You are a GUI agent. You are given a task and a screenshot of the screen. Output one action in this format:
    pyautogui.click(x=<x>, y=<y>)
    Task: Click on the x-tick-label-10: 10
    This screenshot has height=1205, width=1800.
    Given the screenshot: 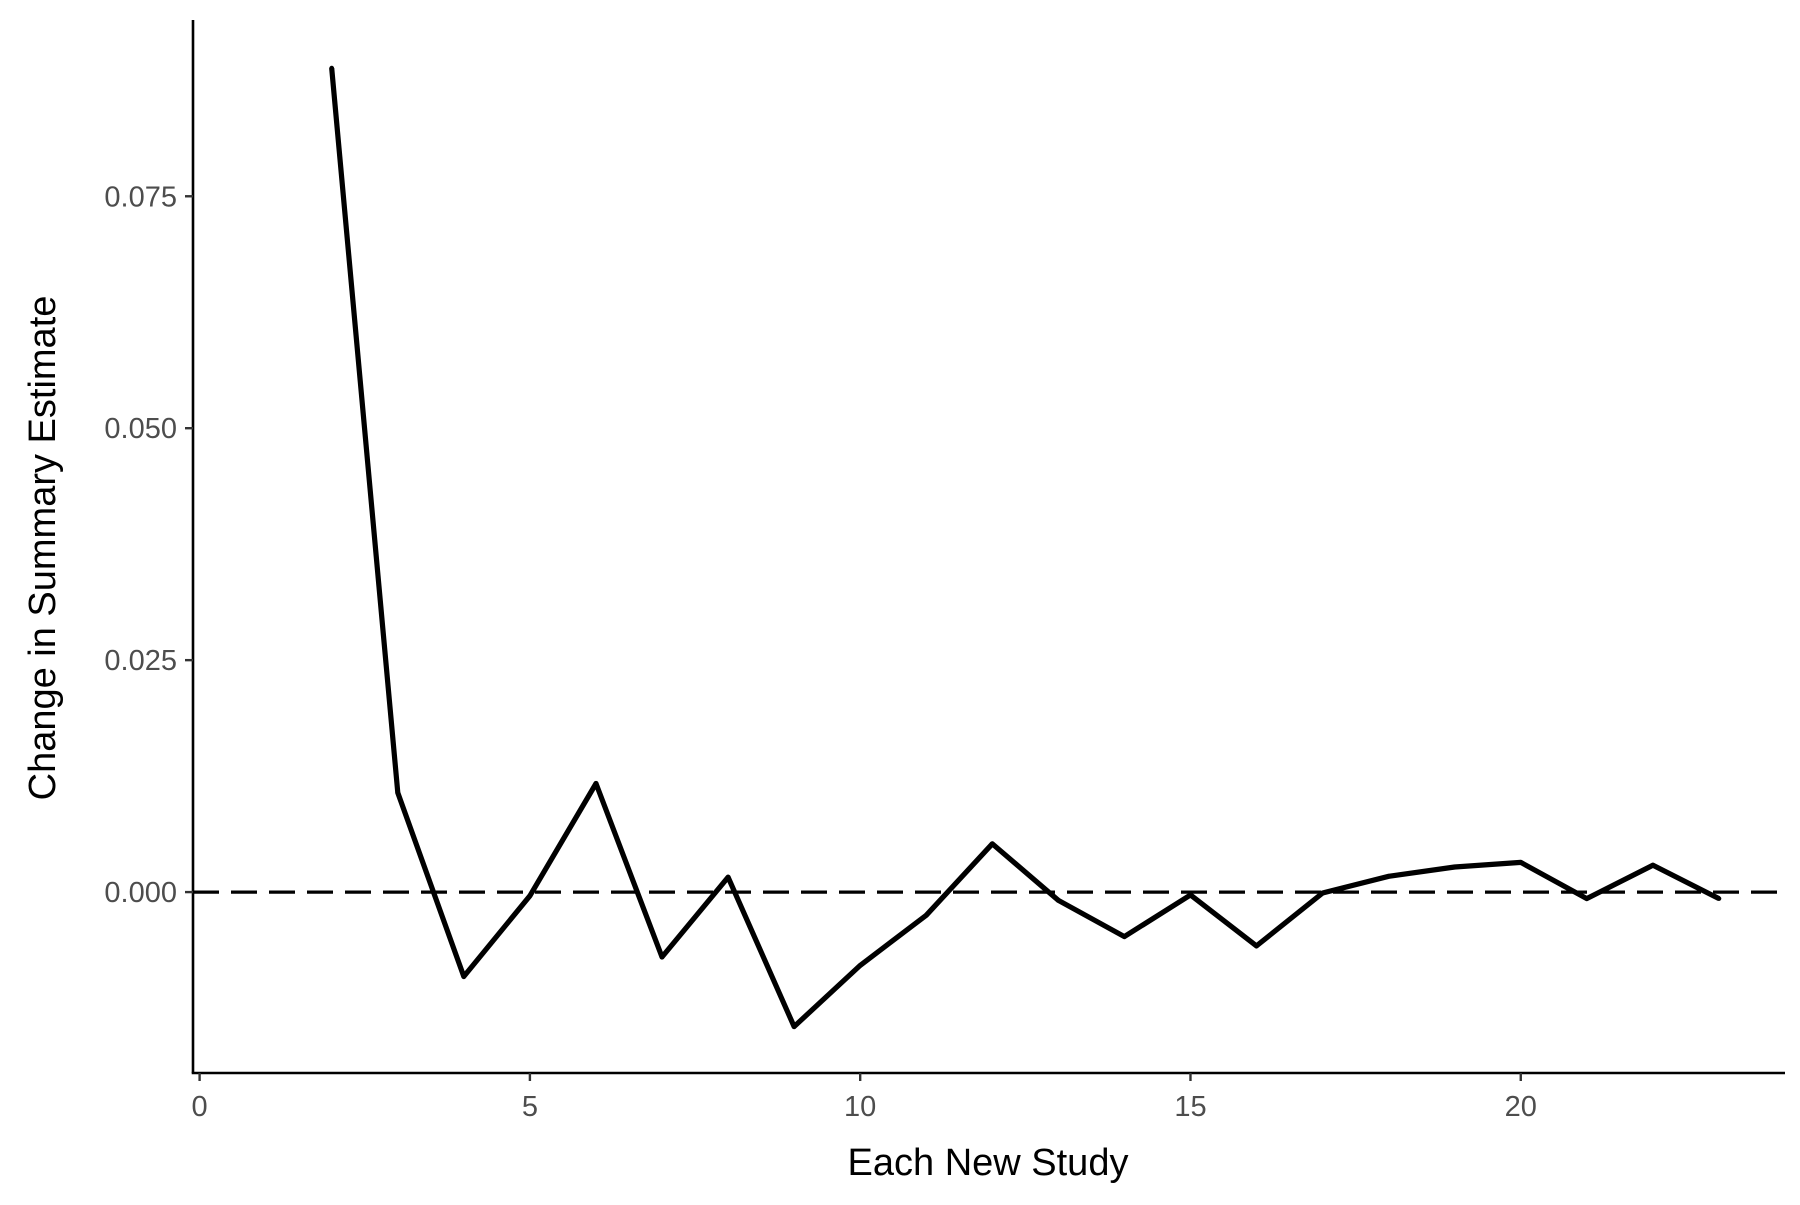 What is the action you would take?
    pyautogui.click(x=860, y=1107)
    